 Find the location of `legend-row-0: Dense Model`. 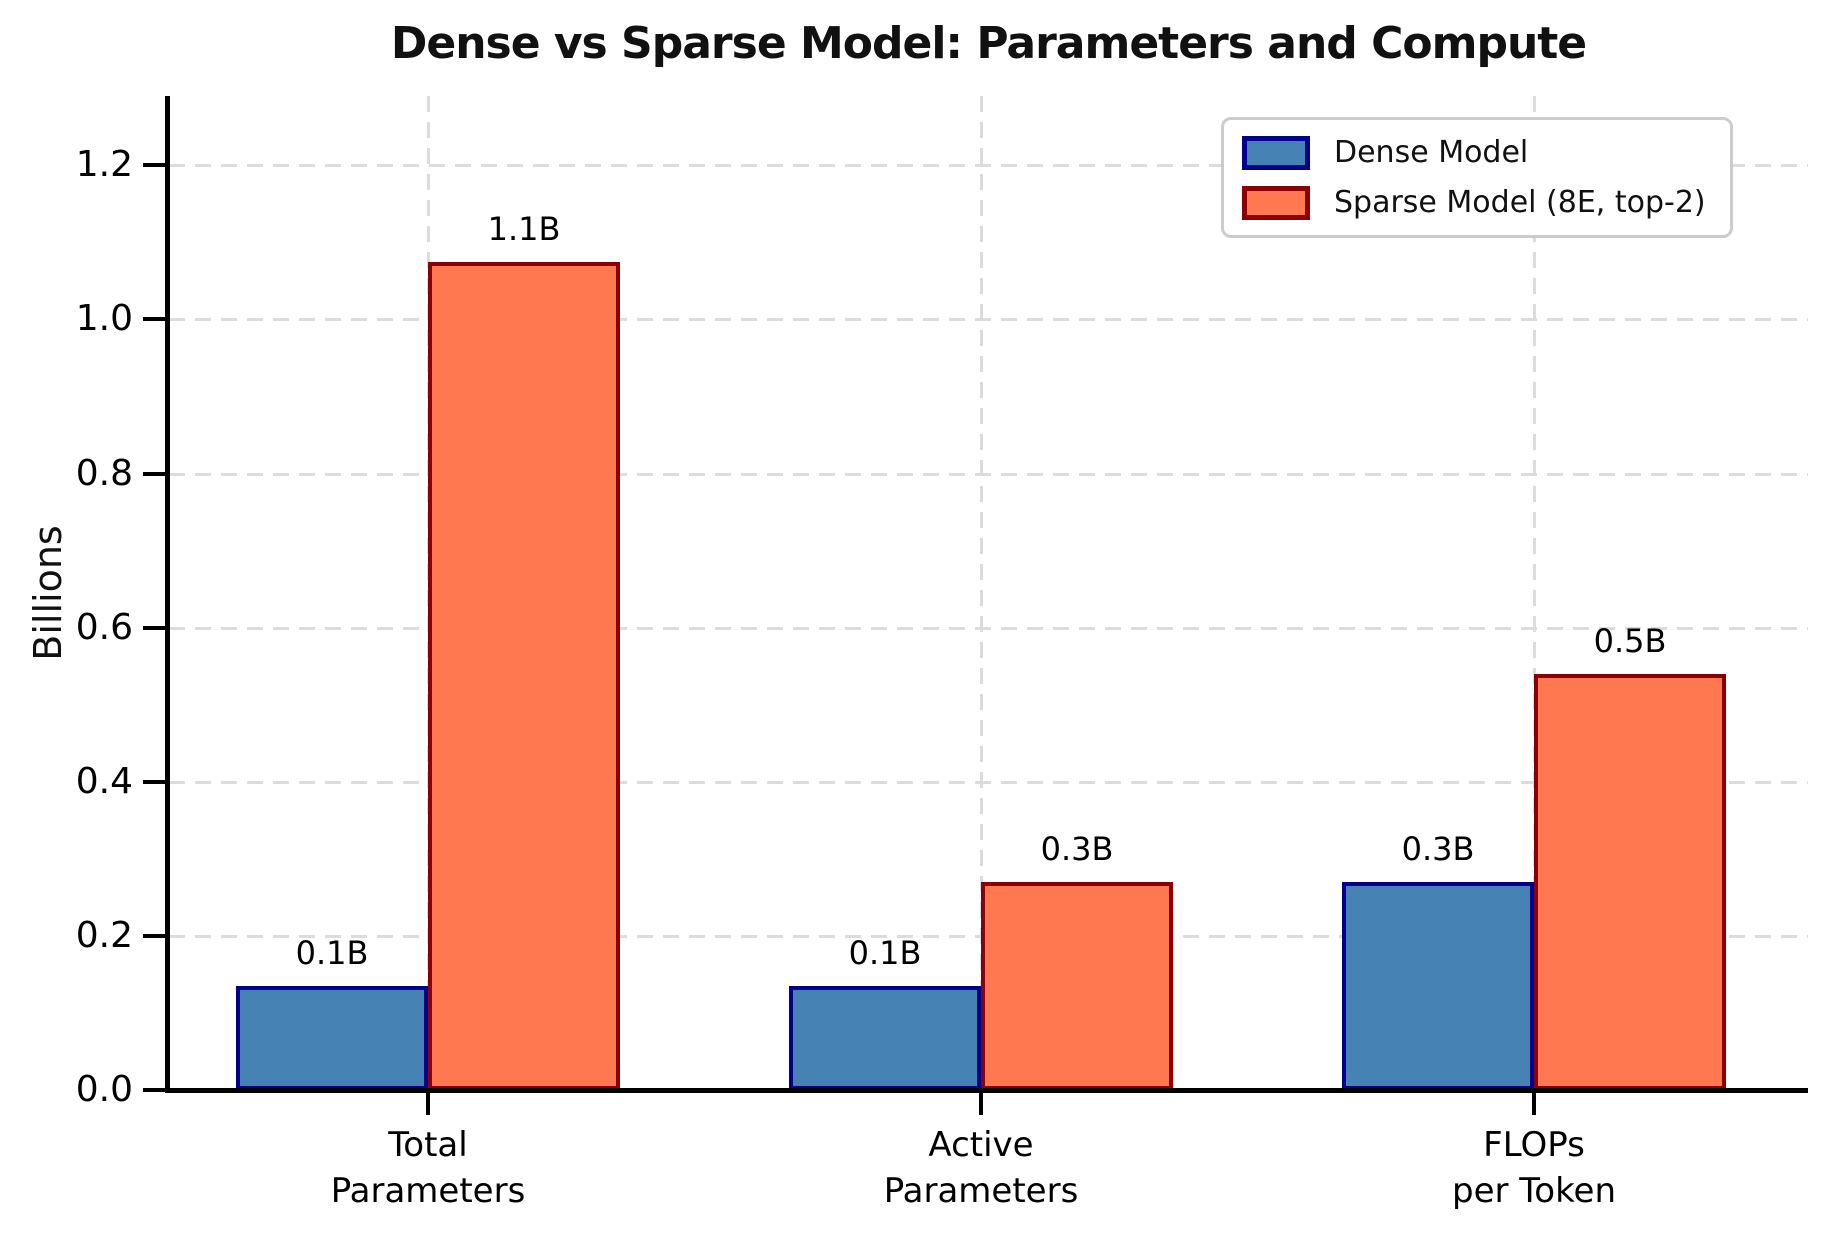

legend-row-0: Dense Model is located at coordinates (1474, 152).